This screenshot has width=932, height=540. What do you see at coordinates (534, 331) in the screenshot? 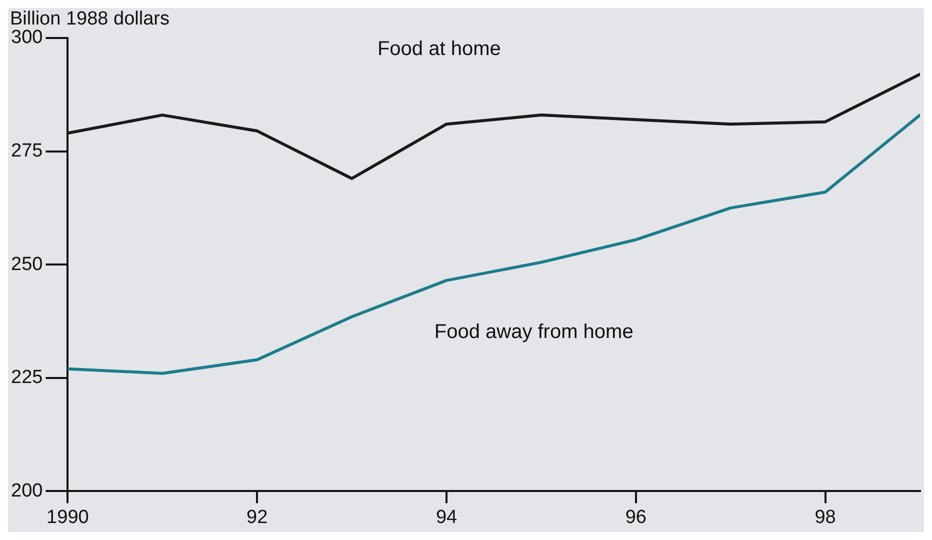
I see `series-label: Food away from home` at bounding box center [534, 331].